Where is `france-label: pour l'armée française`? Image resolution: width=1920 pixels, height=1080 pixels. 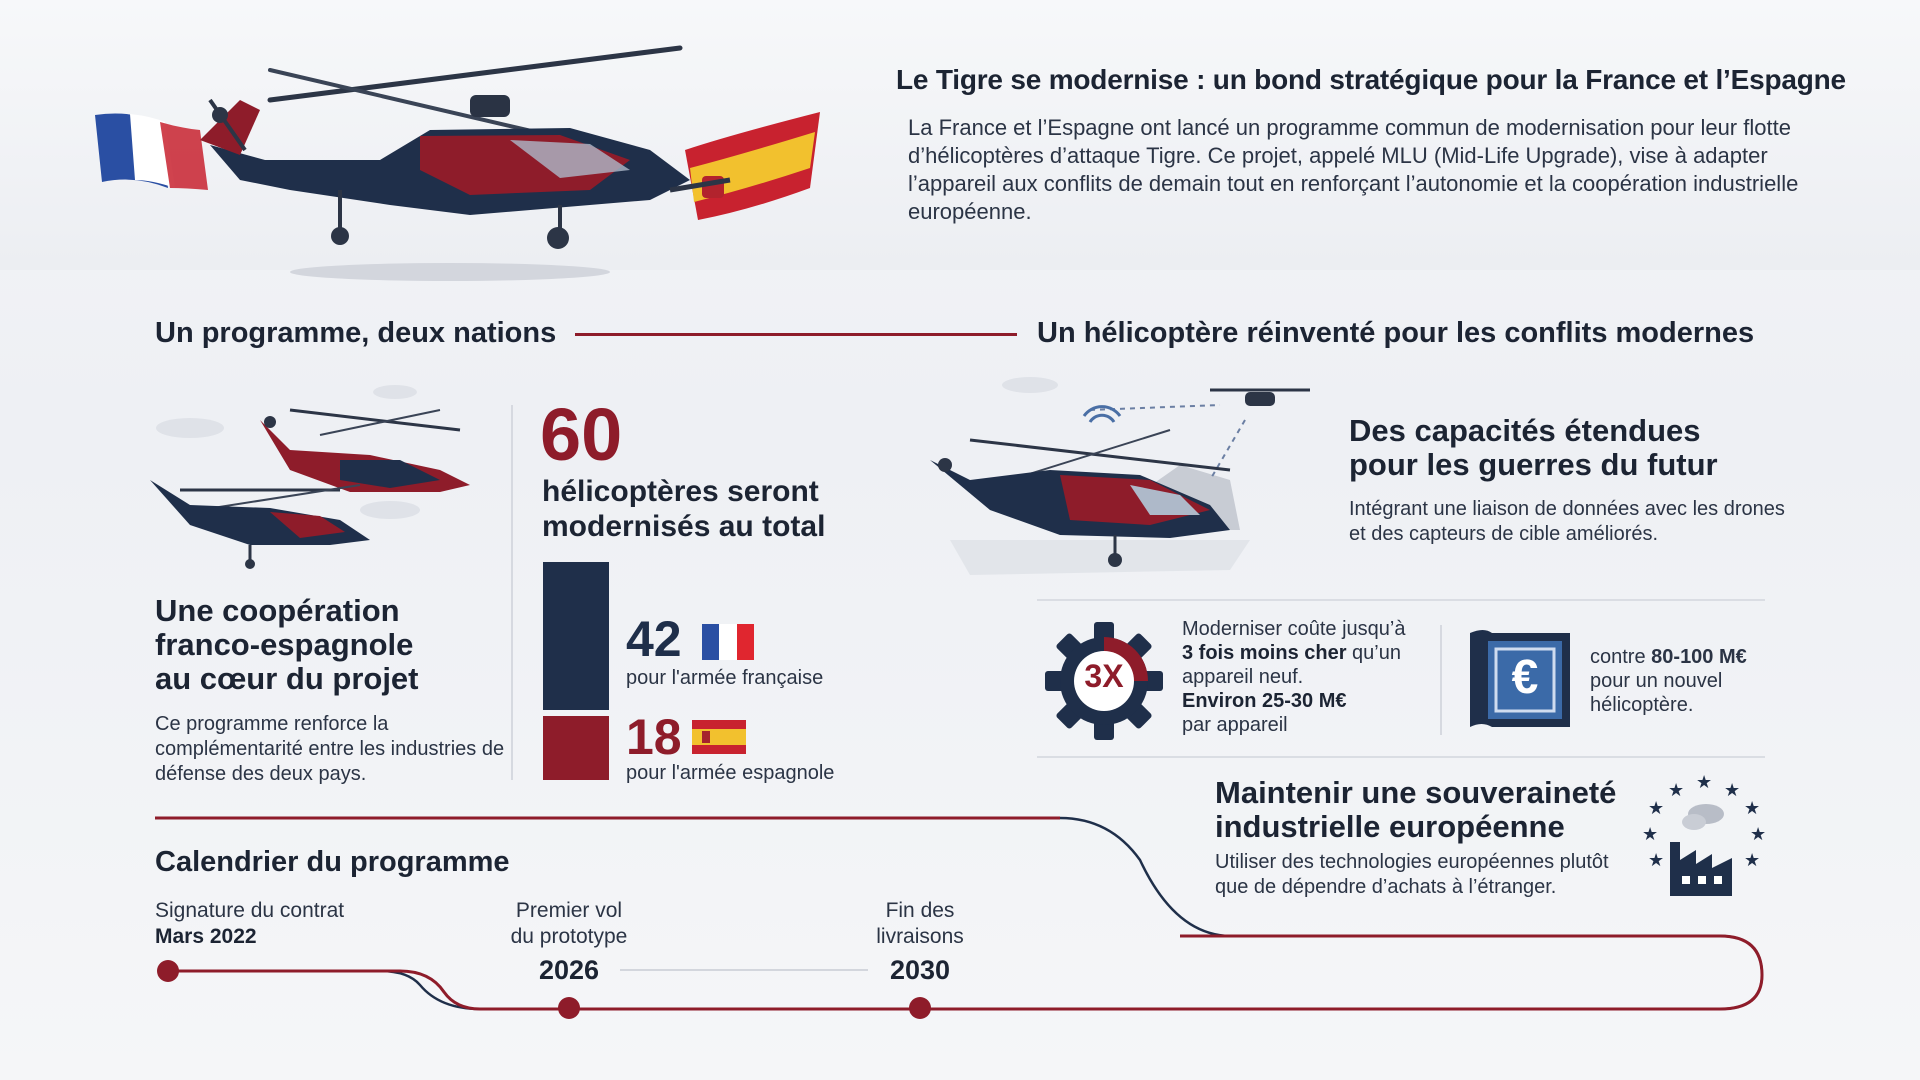
france-label: pour l'armée française is located at coordinates (725, 678).